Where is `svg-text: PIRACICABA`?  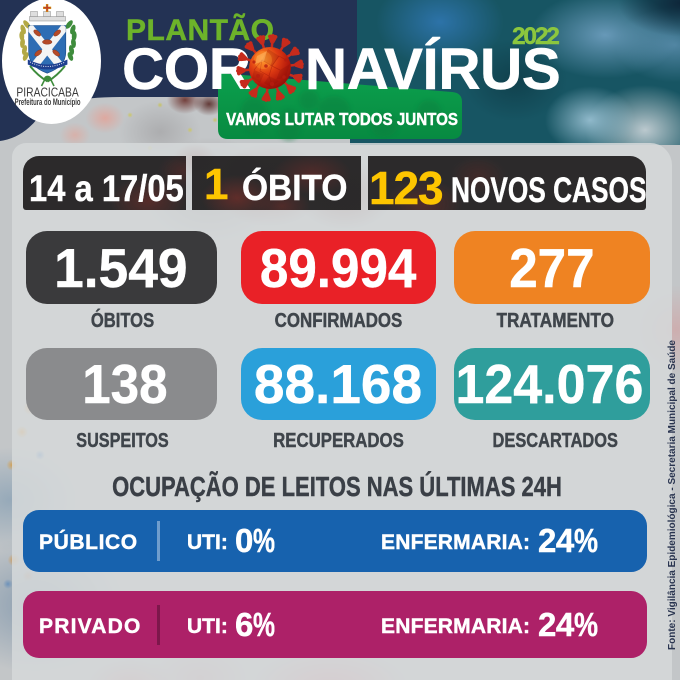 svg-text: PIRACICABA is located at coordinates (47, 92).